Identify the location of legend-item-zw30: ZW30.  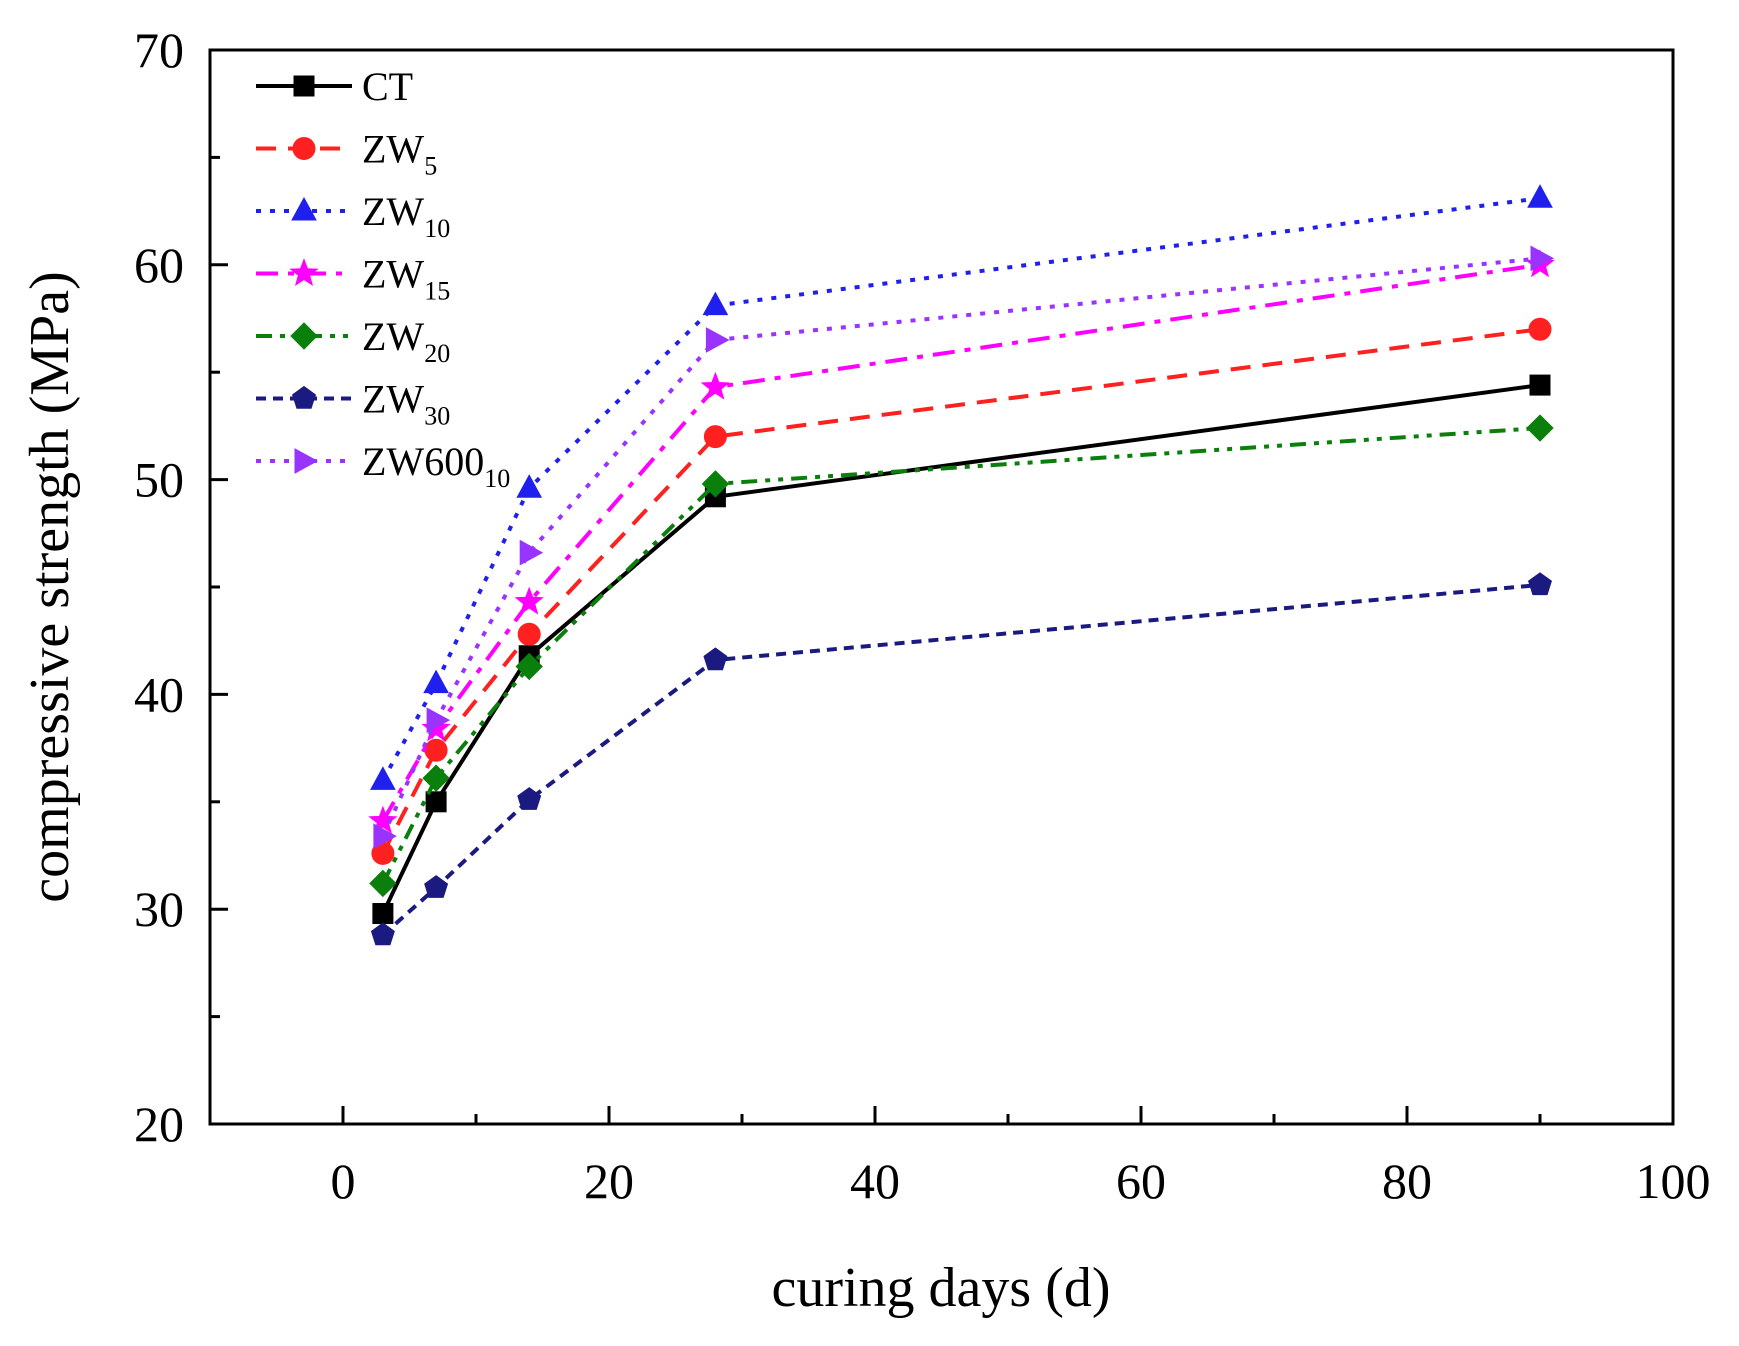
(353, 404).